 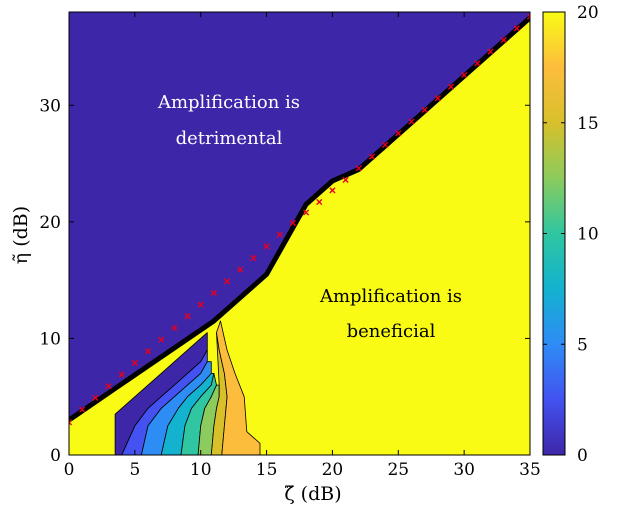 I want to click on x-tick-label-5: 5, so click(x=134, y=470).